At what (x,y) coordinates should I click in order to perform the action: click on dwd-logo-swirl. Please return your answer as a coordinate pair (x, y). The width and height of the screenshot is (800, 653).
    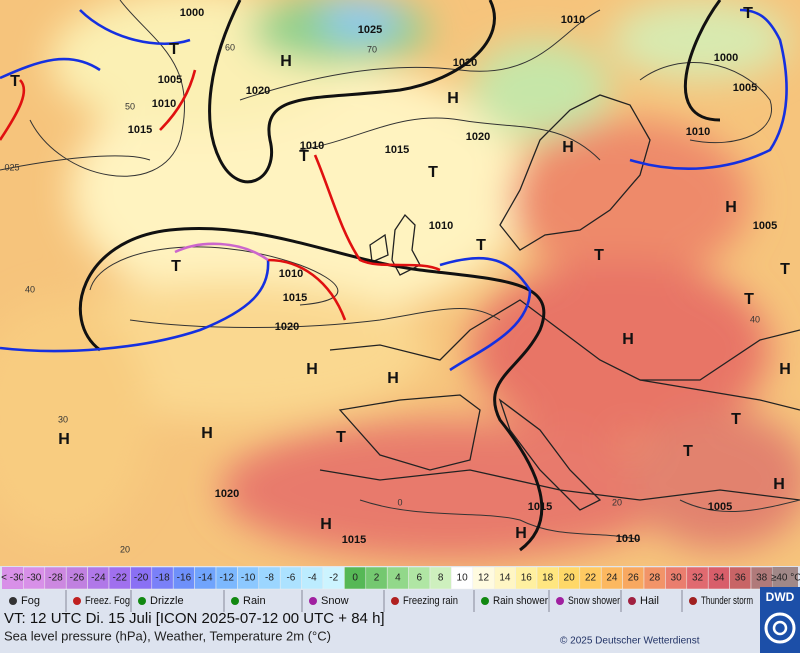
    Looking at the image, I should click on (780, 628).